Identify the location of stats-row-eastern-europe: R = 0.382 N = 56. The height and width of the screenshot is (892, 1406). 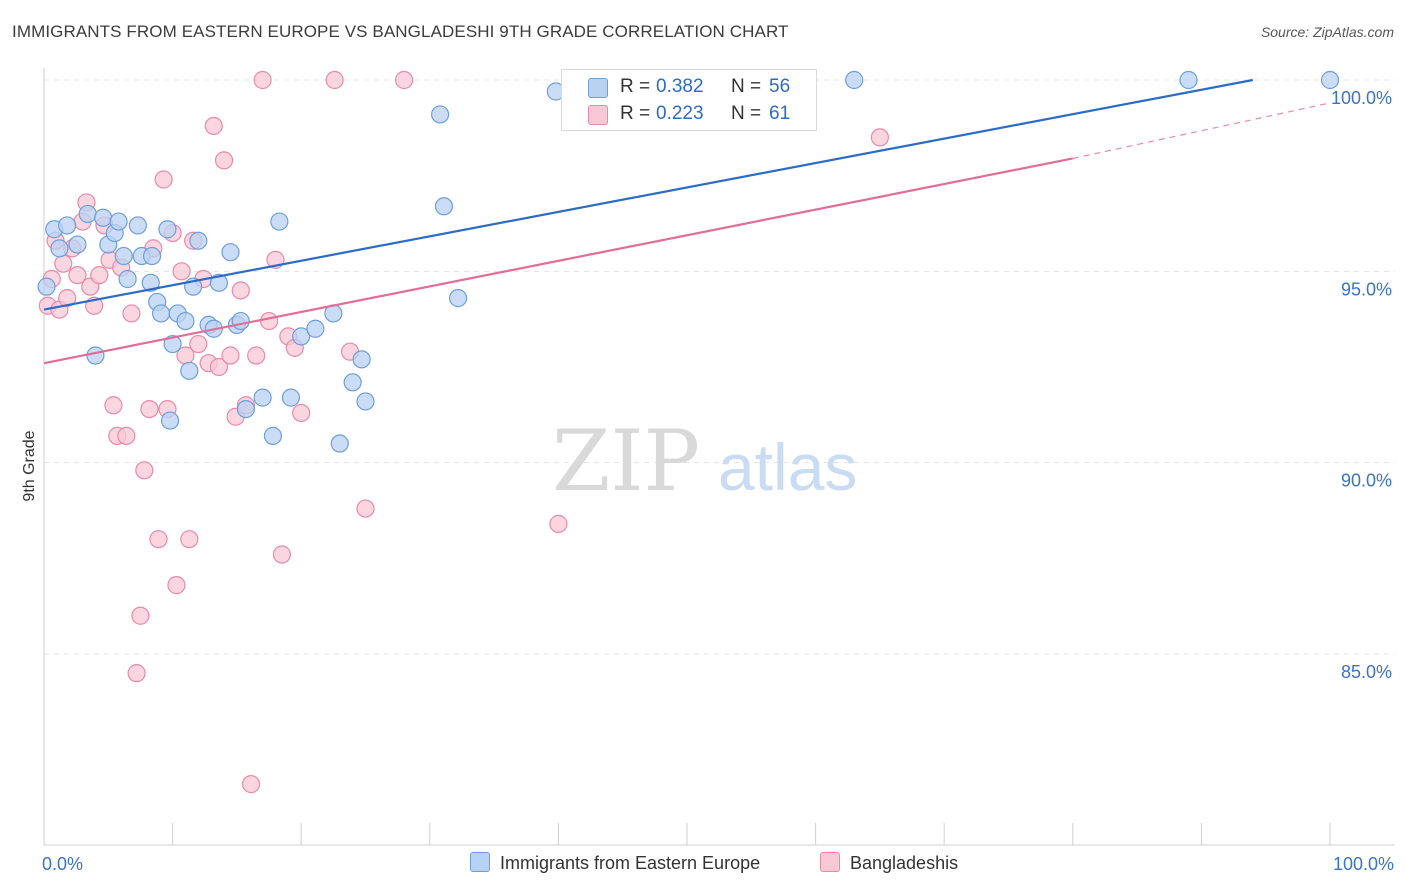
(689, 87).